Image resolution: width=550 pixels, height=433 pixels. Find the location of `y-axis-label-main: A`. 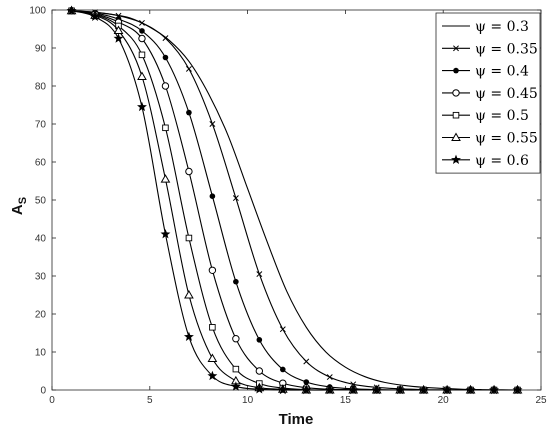

y-axis-label-main: A is located at coordinates (17, 209).